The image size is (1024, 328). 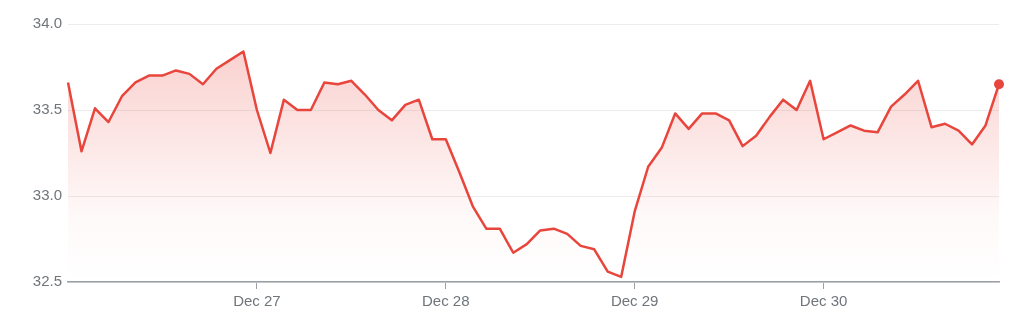 I want to click on y-tick-label: 33.0, so click(x=47, y=195).